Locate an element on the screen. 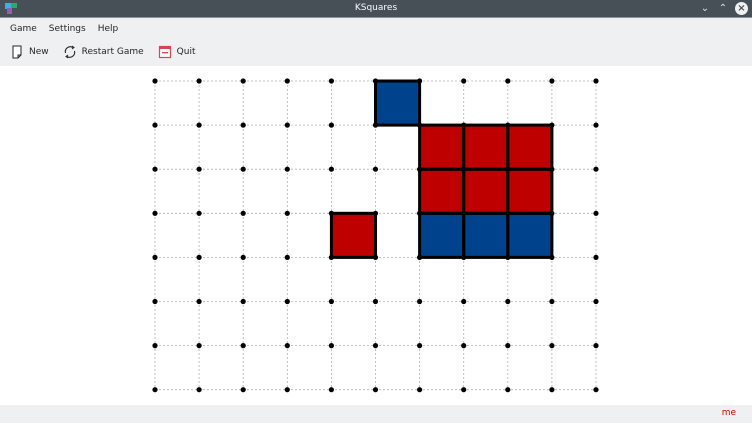  quit-label: Quit is located at coordinates (186, 52).